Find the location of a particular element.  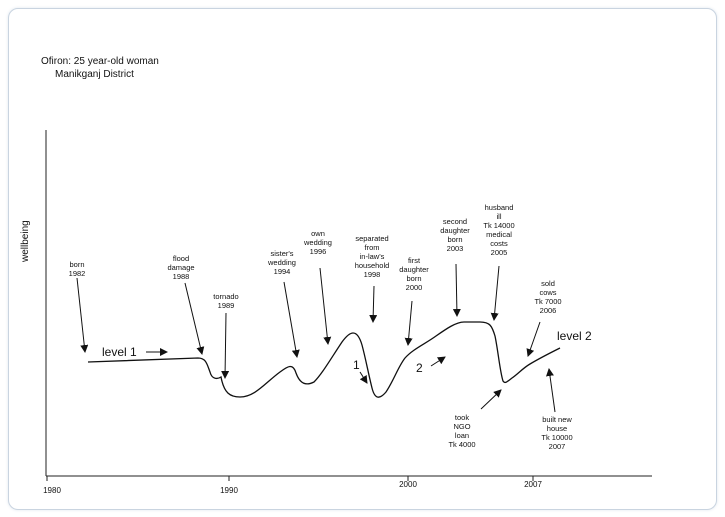

event-label-ngo-loan: took NGO loan Tk 4000 is located at coordinates (461, 431).